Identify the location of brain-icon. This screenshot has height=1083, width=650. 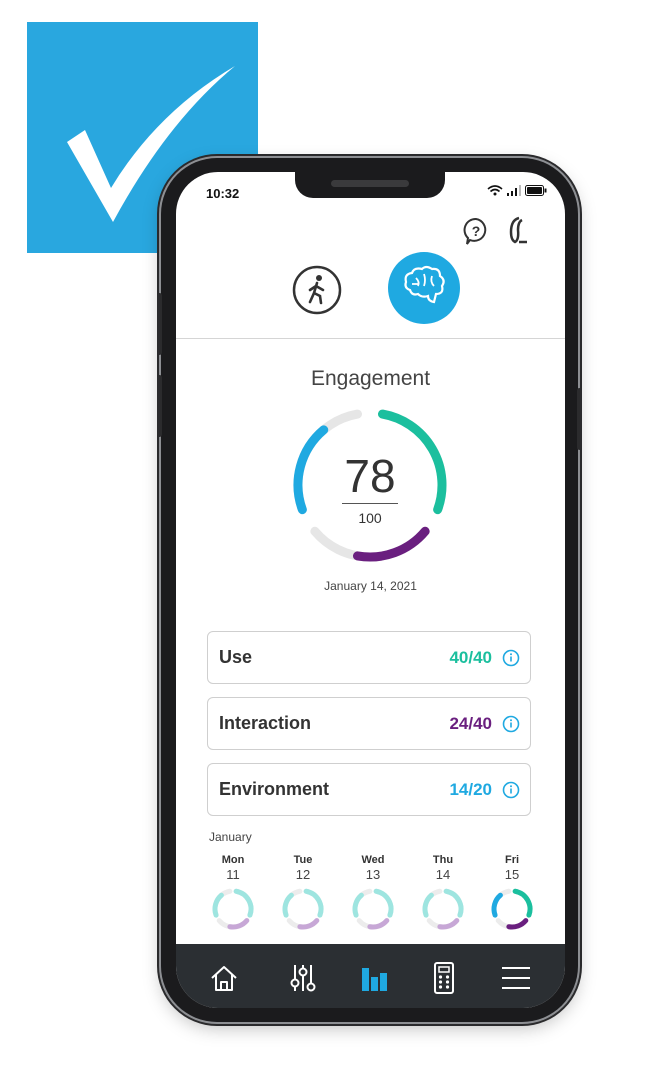
(424, 284).